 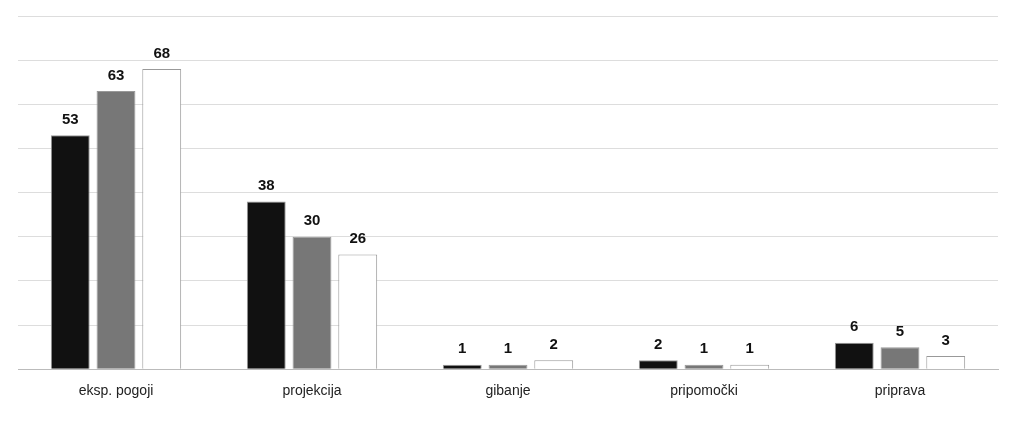 What do you see at coordinates (945, 339) in the screenshot?
I see `data-label: 3` at bounding box center [945, 339].